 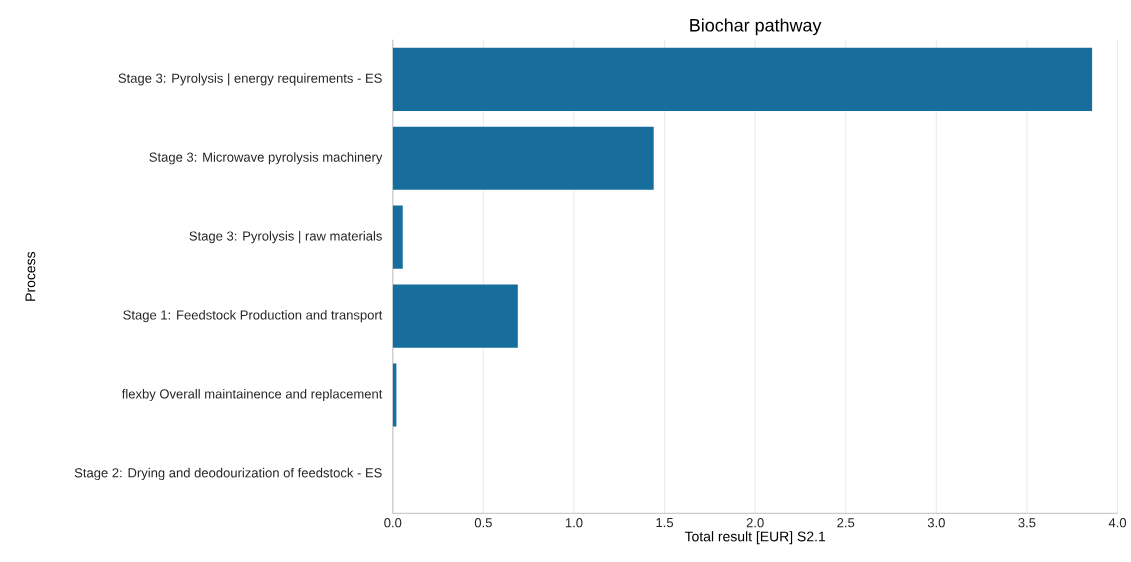 What do you see at coordinates (252, 394) in the screenshot?
I see `y-tick-label: flexby Overall maintainence and replacement` at bounding box center [252, 394].